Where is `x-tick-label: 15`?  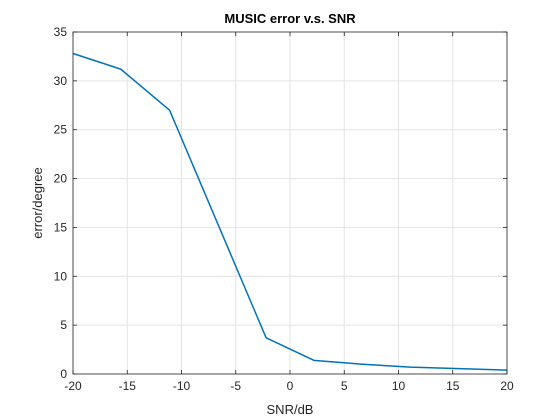
x-tick-label: 15 is located at coordinates (453, 386).